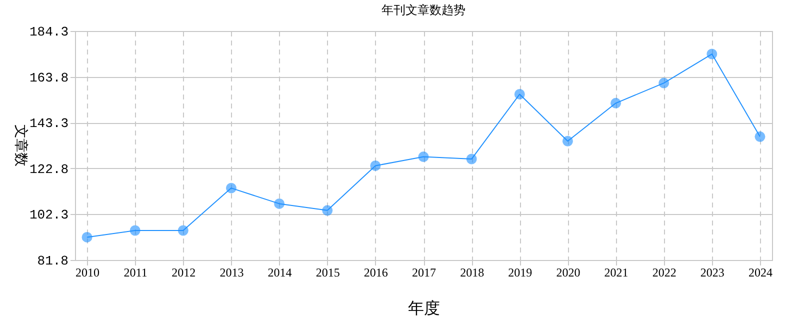 The image size is (798, 330). I want to click on y-tick-label: 184.3, so click(48, 32).